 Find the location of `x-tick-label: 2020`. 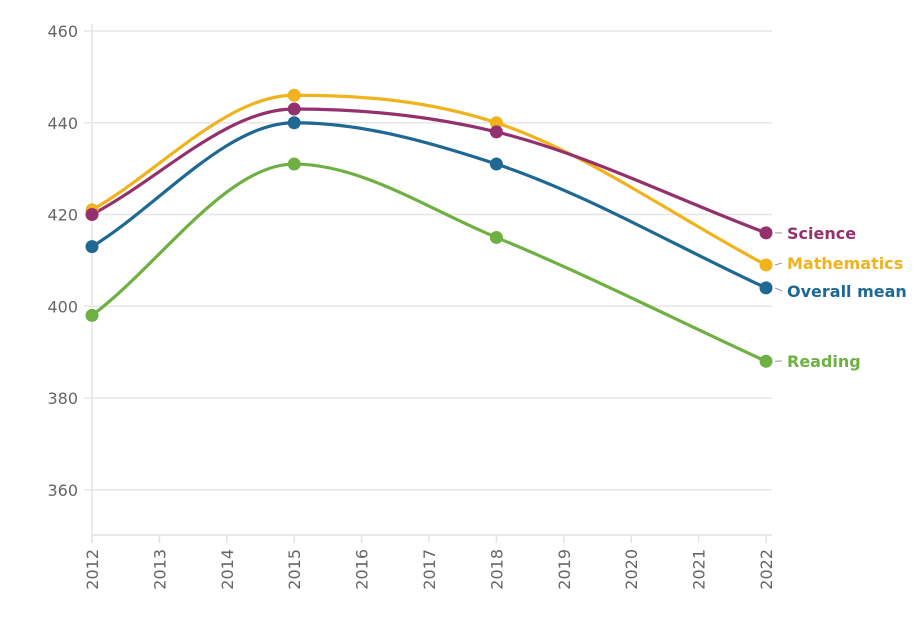

x-tick-label: 2020 is located at coordinates (631, 569).